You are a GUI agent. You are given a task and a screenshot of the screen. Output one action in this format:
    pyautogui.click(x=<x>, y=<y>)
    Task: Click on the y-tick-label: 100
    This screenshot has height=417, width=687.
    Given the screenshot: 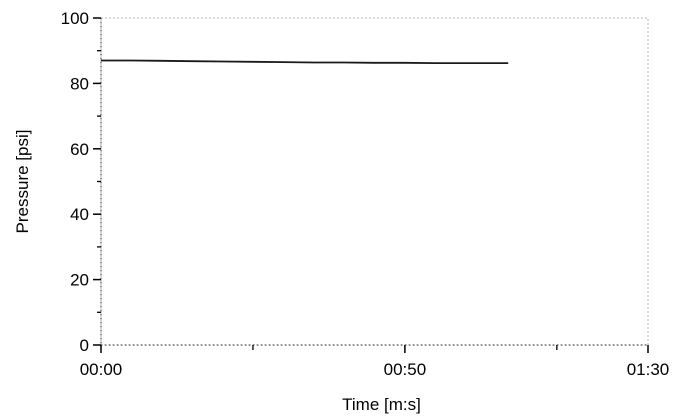 What is the action you would take?
    pyautogui.click(x=75, y=18)
    